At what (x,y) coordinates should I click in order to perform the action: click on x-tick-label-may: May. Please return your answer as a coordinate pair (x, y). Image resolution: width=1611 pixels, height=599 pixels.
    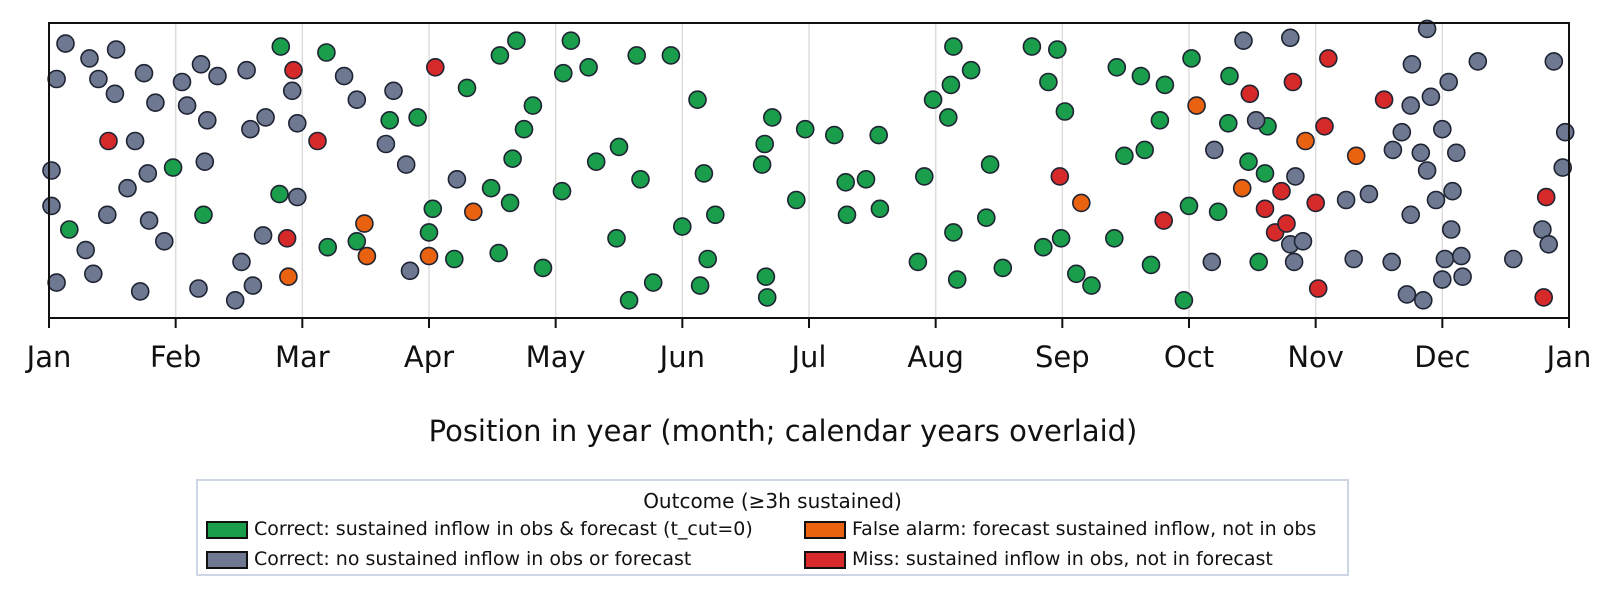
    Looking at the image, I should click on (556, 357).